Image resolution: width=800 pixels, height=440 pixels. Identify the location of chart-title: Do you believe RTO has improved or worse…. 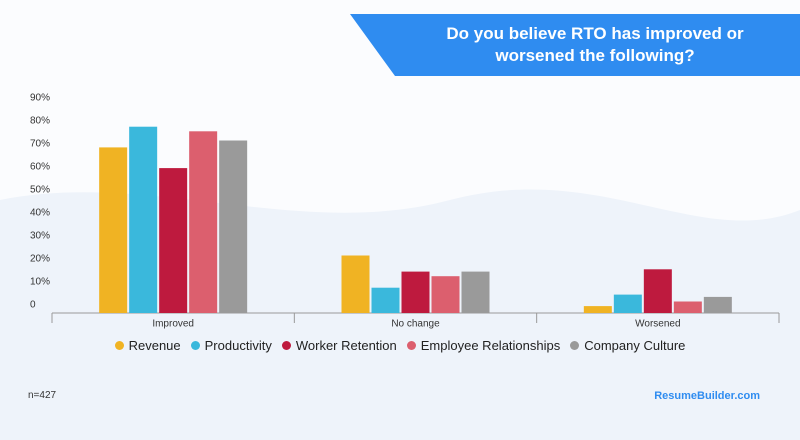
(595, 44).